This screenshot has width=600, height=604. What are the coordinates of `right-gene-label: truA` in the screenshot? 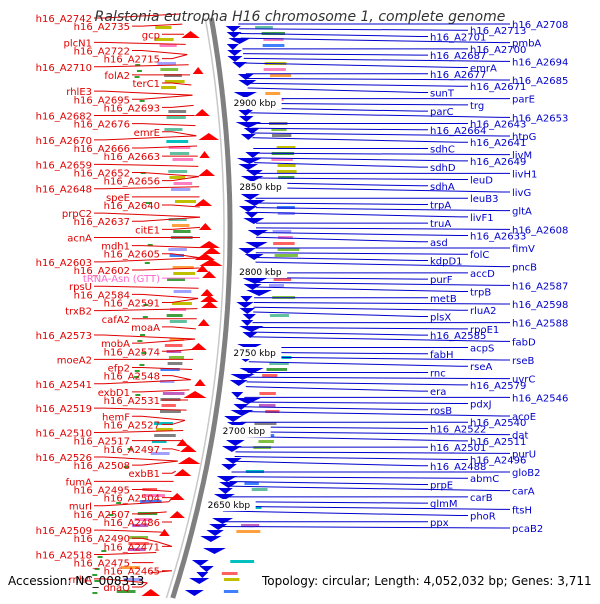 It's located at (440, 224).